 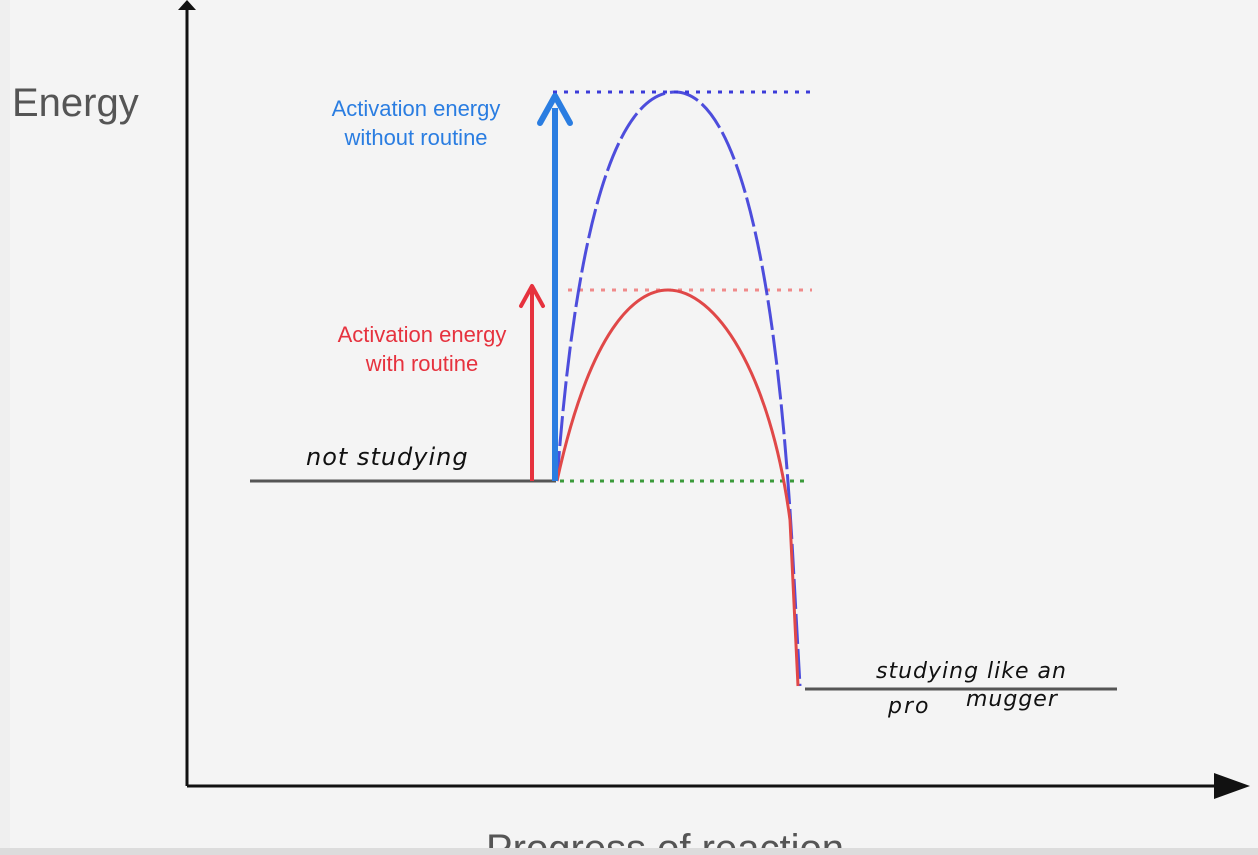 What do you see at coordinates (1232, 786) in the screenshot?
I see `x-axis-arrowhead` at bounding box center [1232, 786].